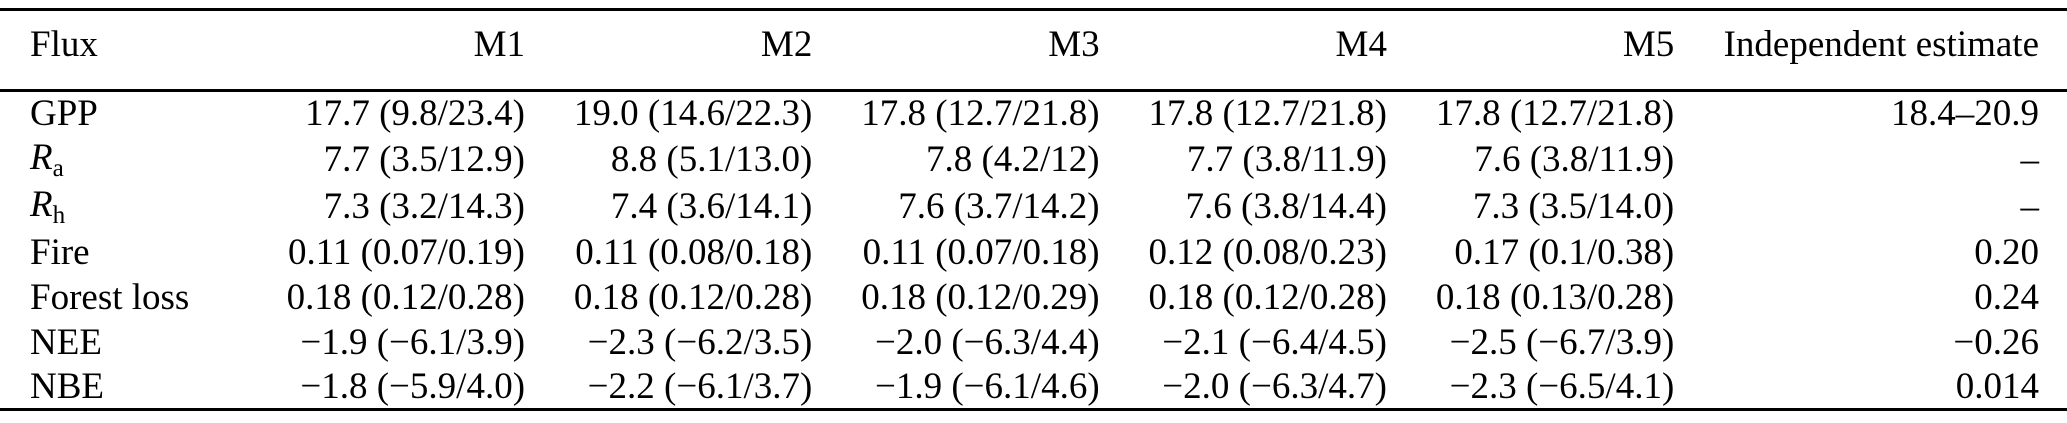 The image size is (2067, 423). I want to click on cell-nee-m3: −2.0 (−6.3/4.4), so click(987, 342).